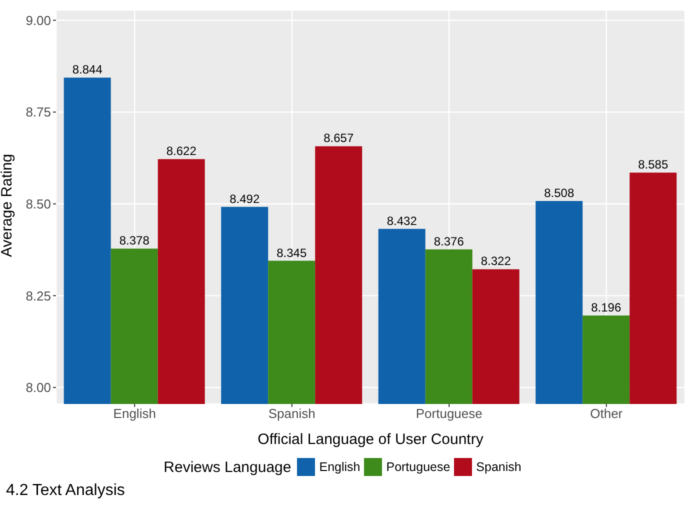 Image resolution: width=687 pixels, height=505 pixels. Describe the element at coordinates (402, 221) in the screenshot. I see `data-label: 8.432` at that location.